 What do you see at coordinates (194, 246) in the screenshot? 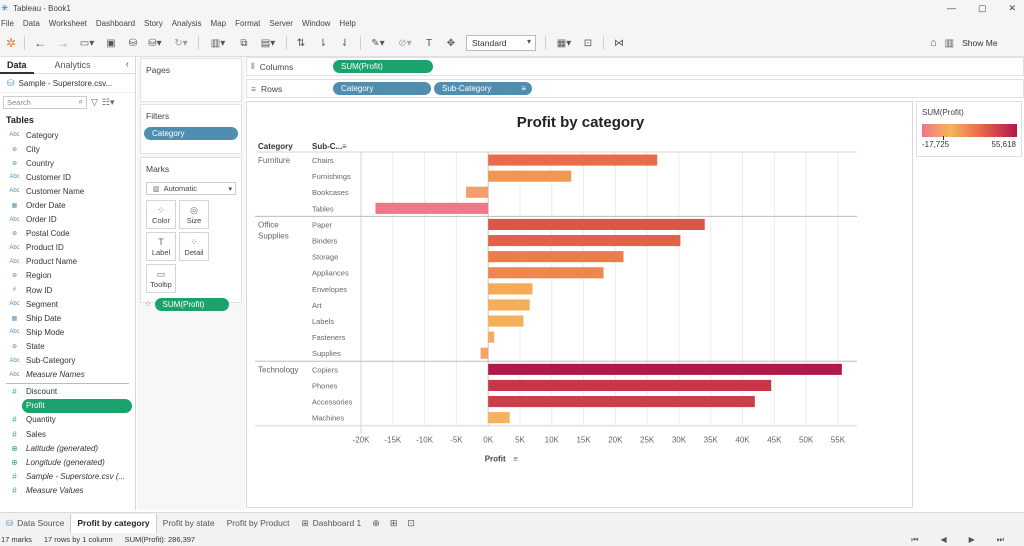
I see `detail-button: ⁘ Detail` at bounding box center [194, 246].